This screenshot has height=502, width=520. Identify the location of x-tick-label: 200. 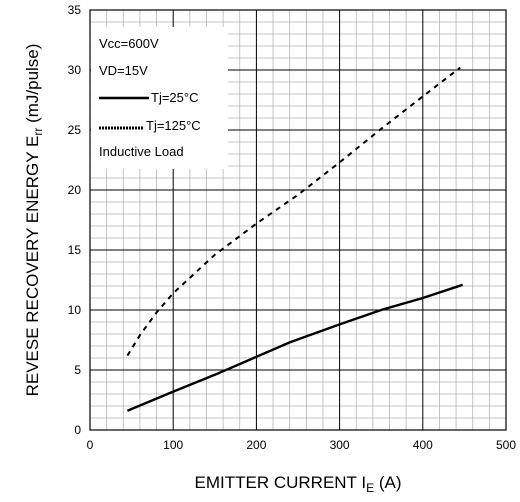
(256, 445).